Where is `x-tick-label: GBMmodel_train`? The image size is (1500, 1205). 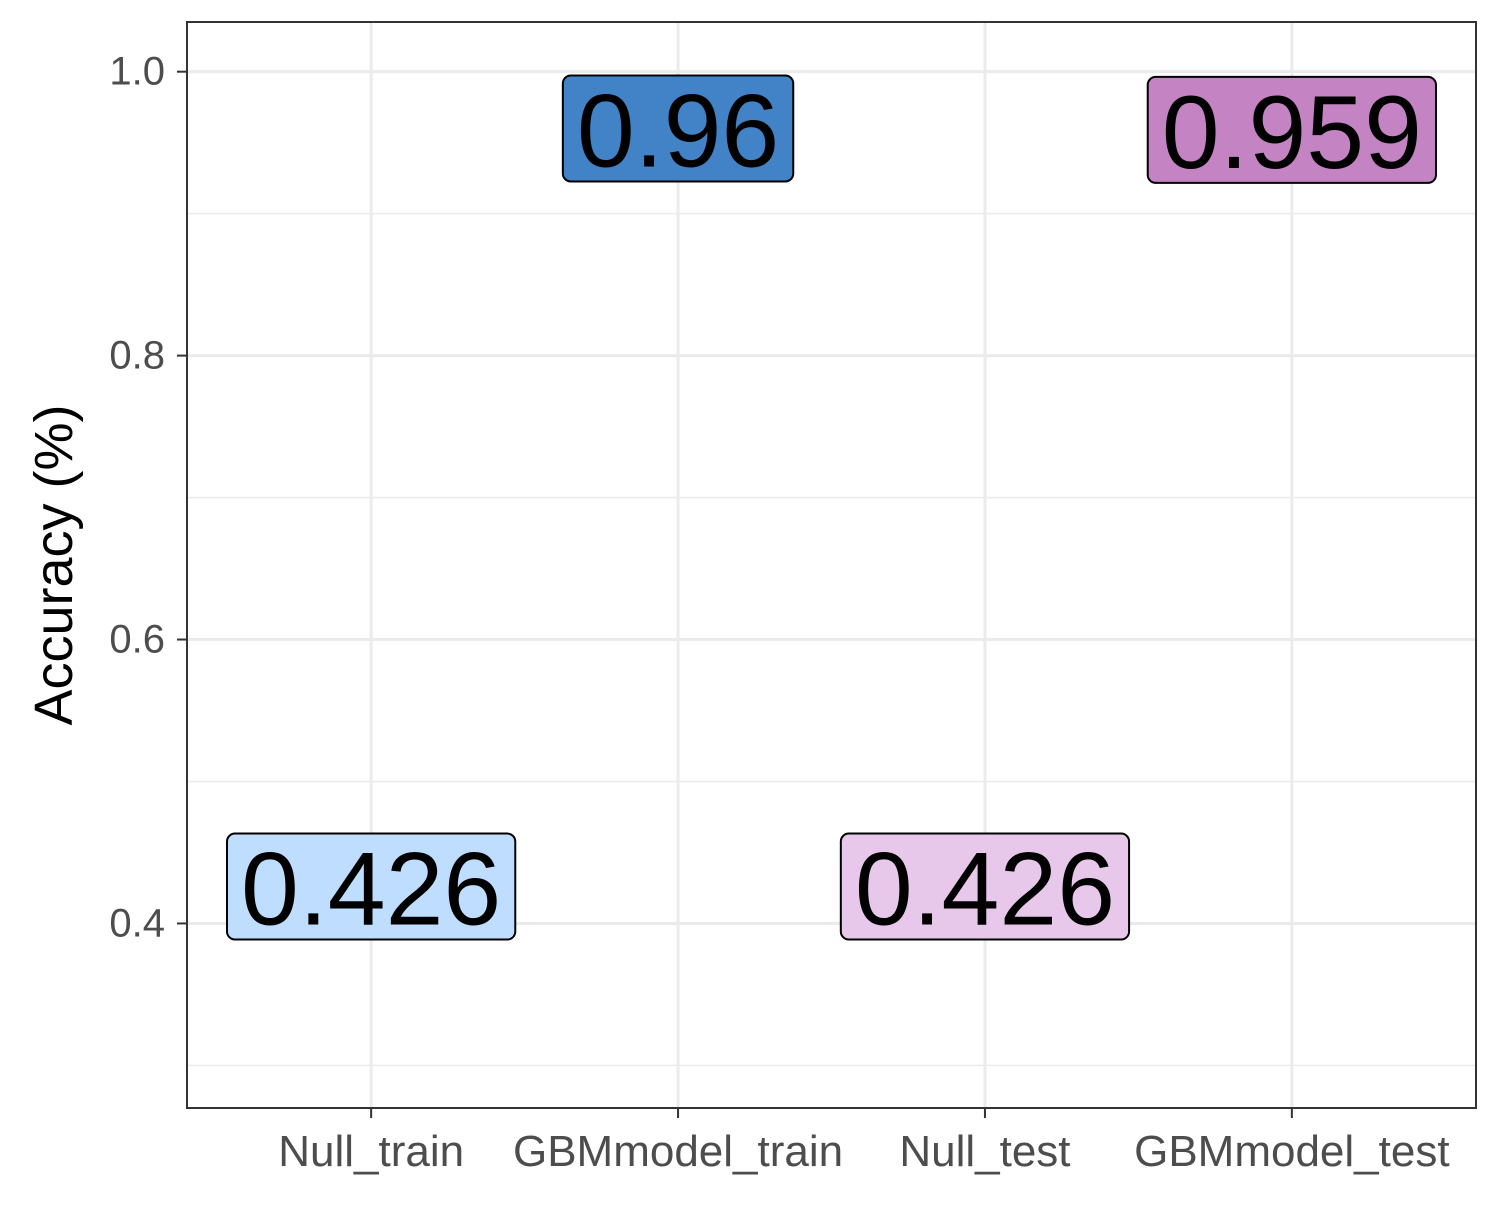
x-tick-label: GBMmodel_train is located at coordinates (678, 1151).